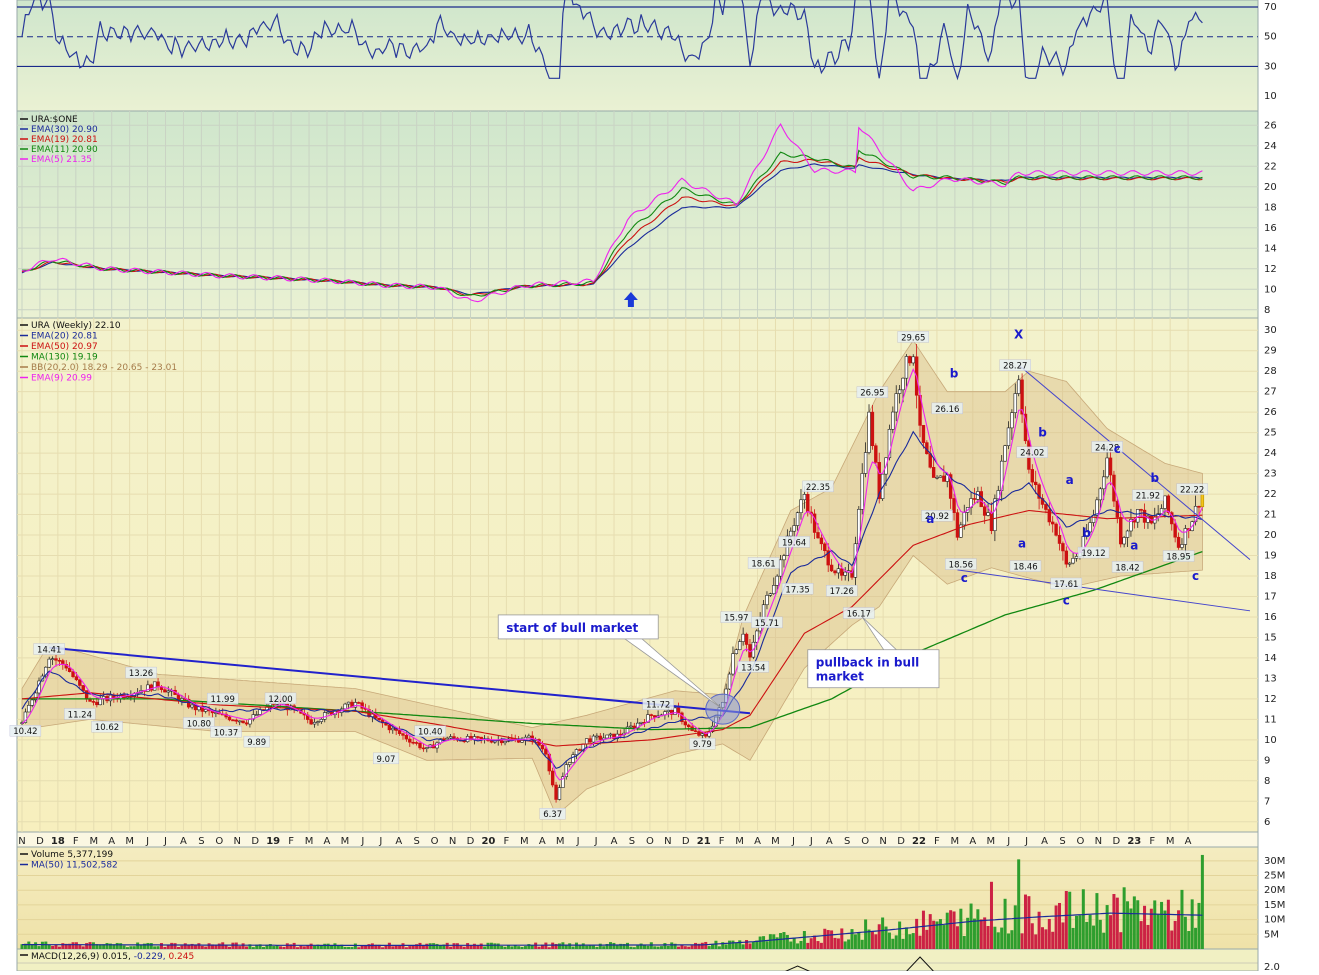 The height and width of the screenshot is (975, 1319). What do you see at coordinates (1271, 934) in the screenshot?
I see `volume-y-tick-0: 5M` at bounding box center [1271, 934].